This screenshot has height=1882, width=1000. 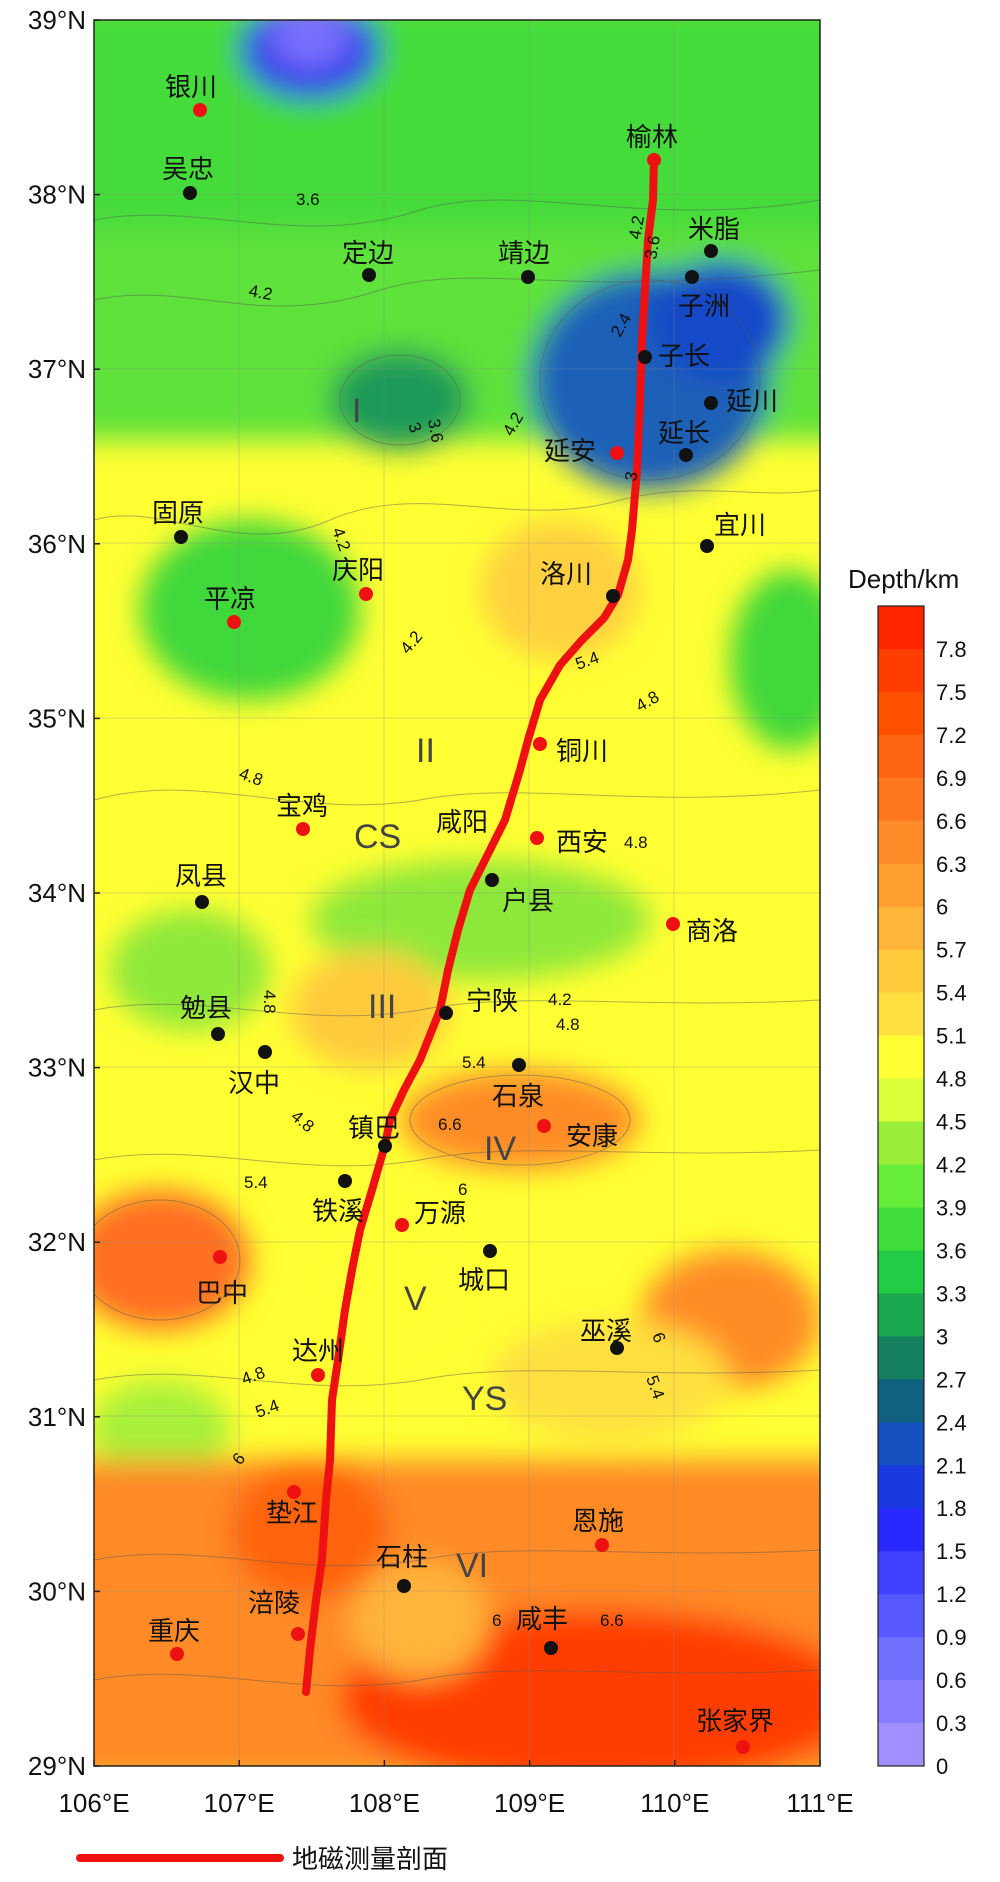 I want to click on city-label: 重庆, so click(x=174, y=1632).